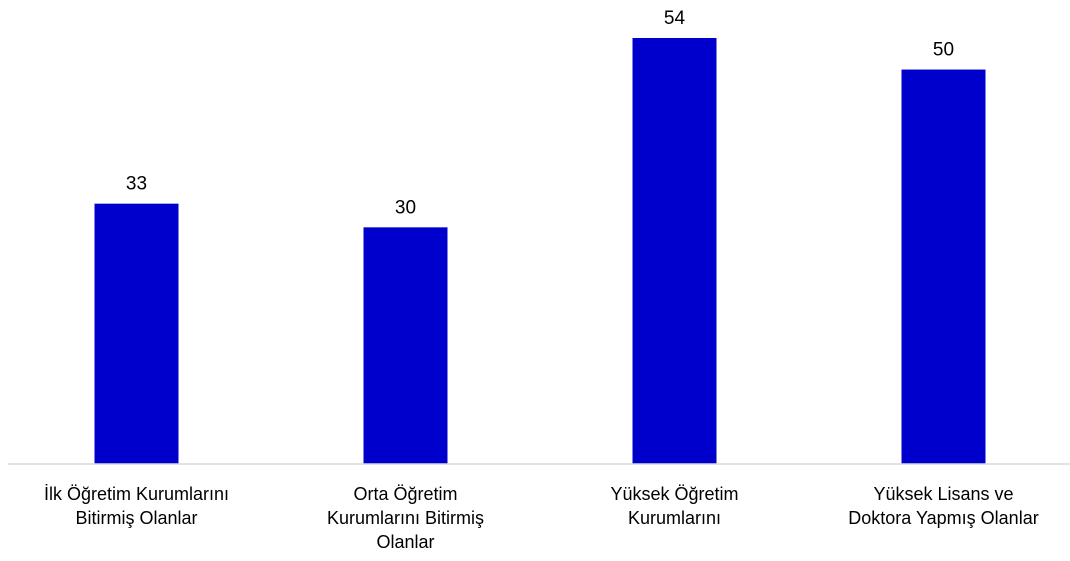 This screenshot has height=561, width=1070. Describe the element at coordinates (675, 18) in the screenshot. I see `data-label: 54` at that location.